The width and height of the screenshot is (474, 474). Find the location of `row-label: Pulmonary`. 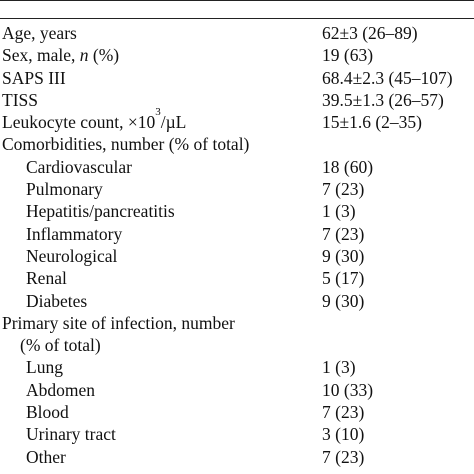

row-label: Pulmonary is located at coordinates (64, 189).